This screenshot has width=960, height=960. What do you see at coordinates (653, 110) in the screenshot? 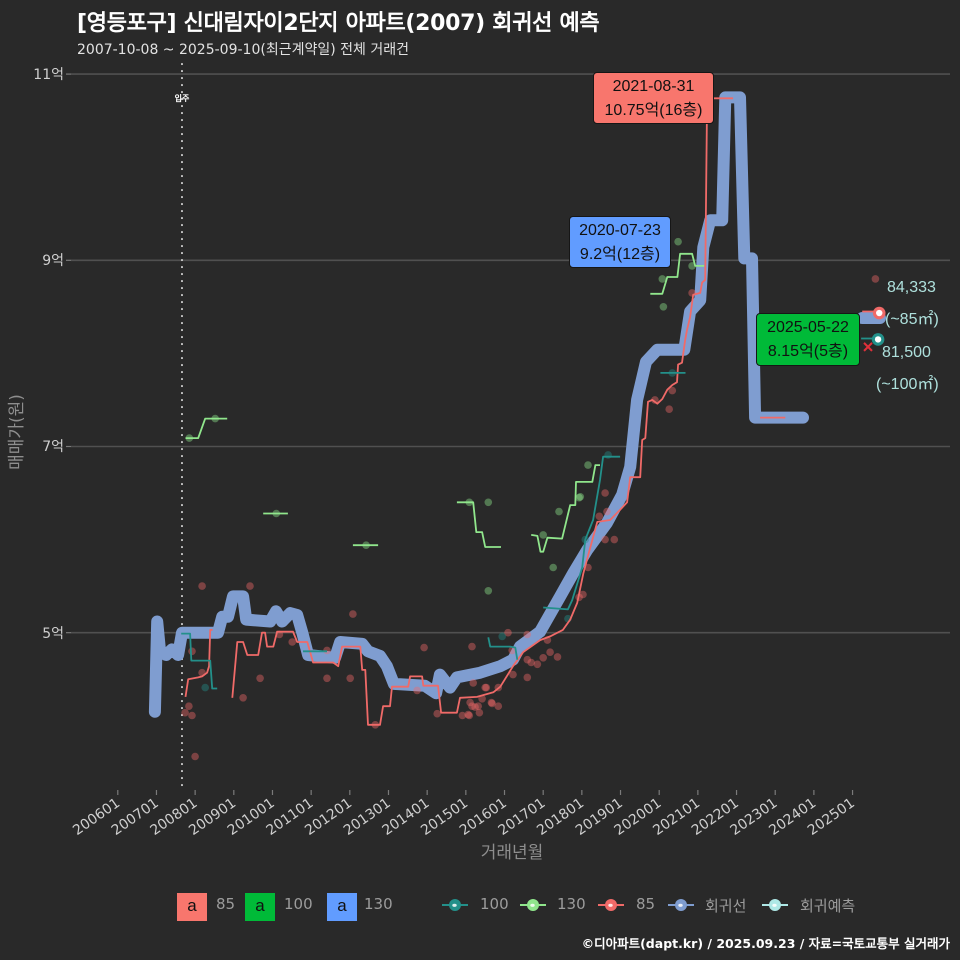
I see `annotation-price: 10.75억(16층)` at bounding box center [653, 110].